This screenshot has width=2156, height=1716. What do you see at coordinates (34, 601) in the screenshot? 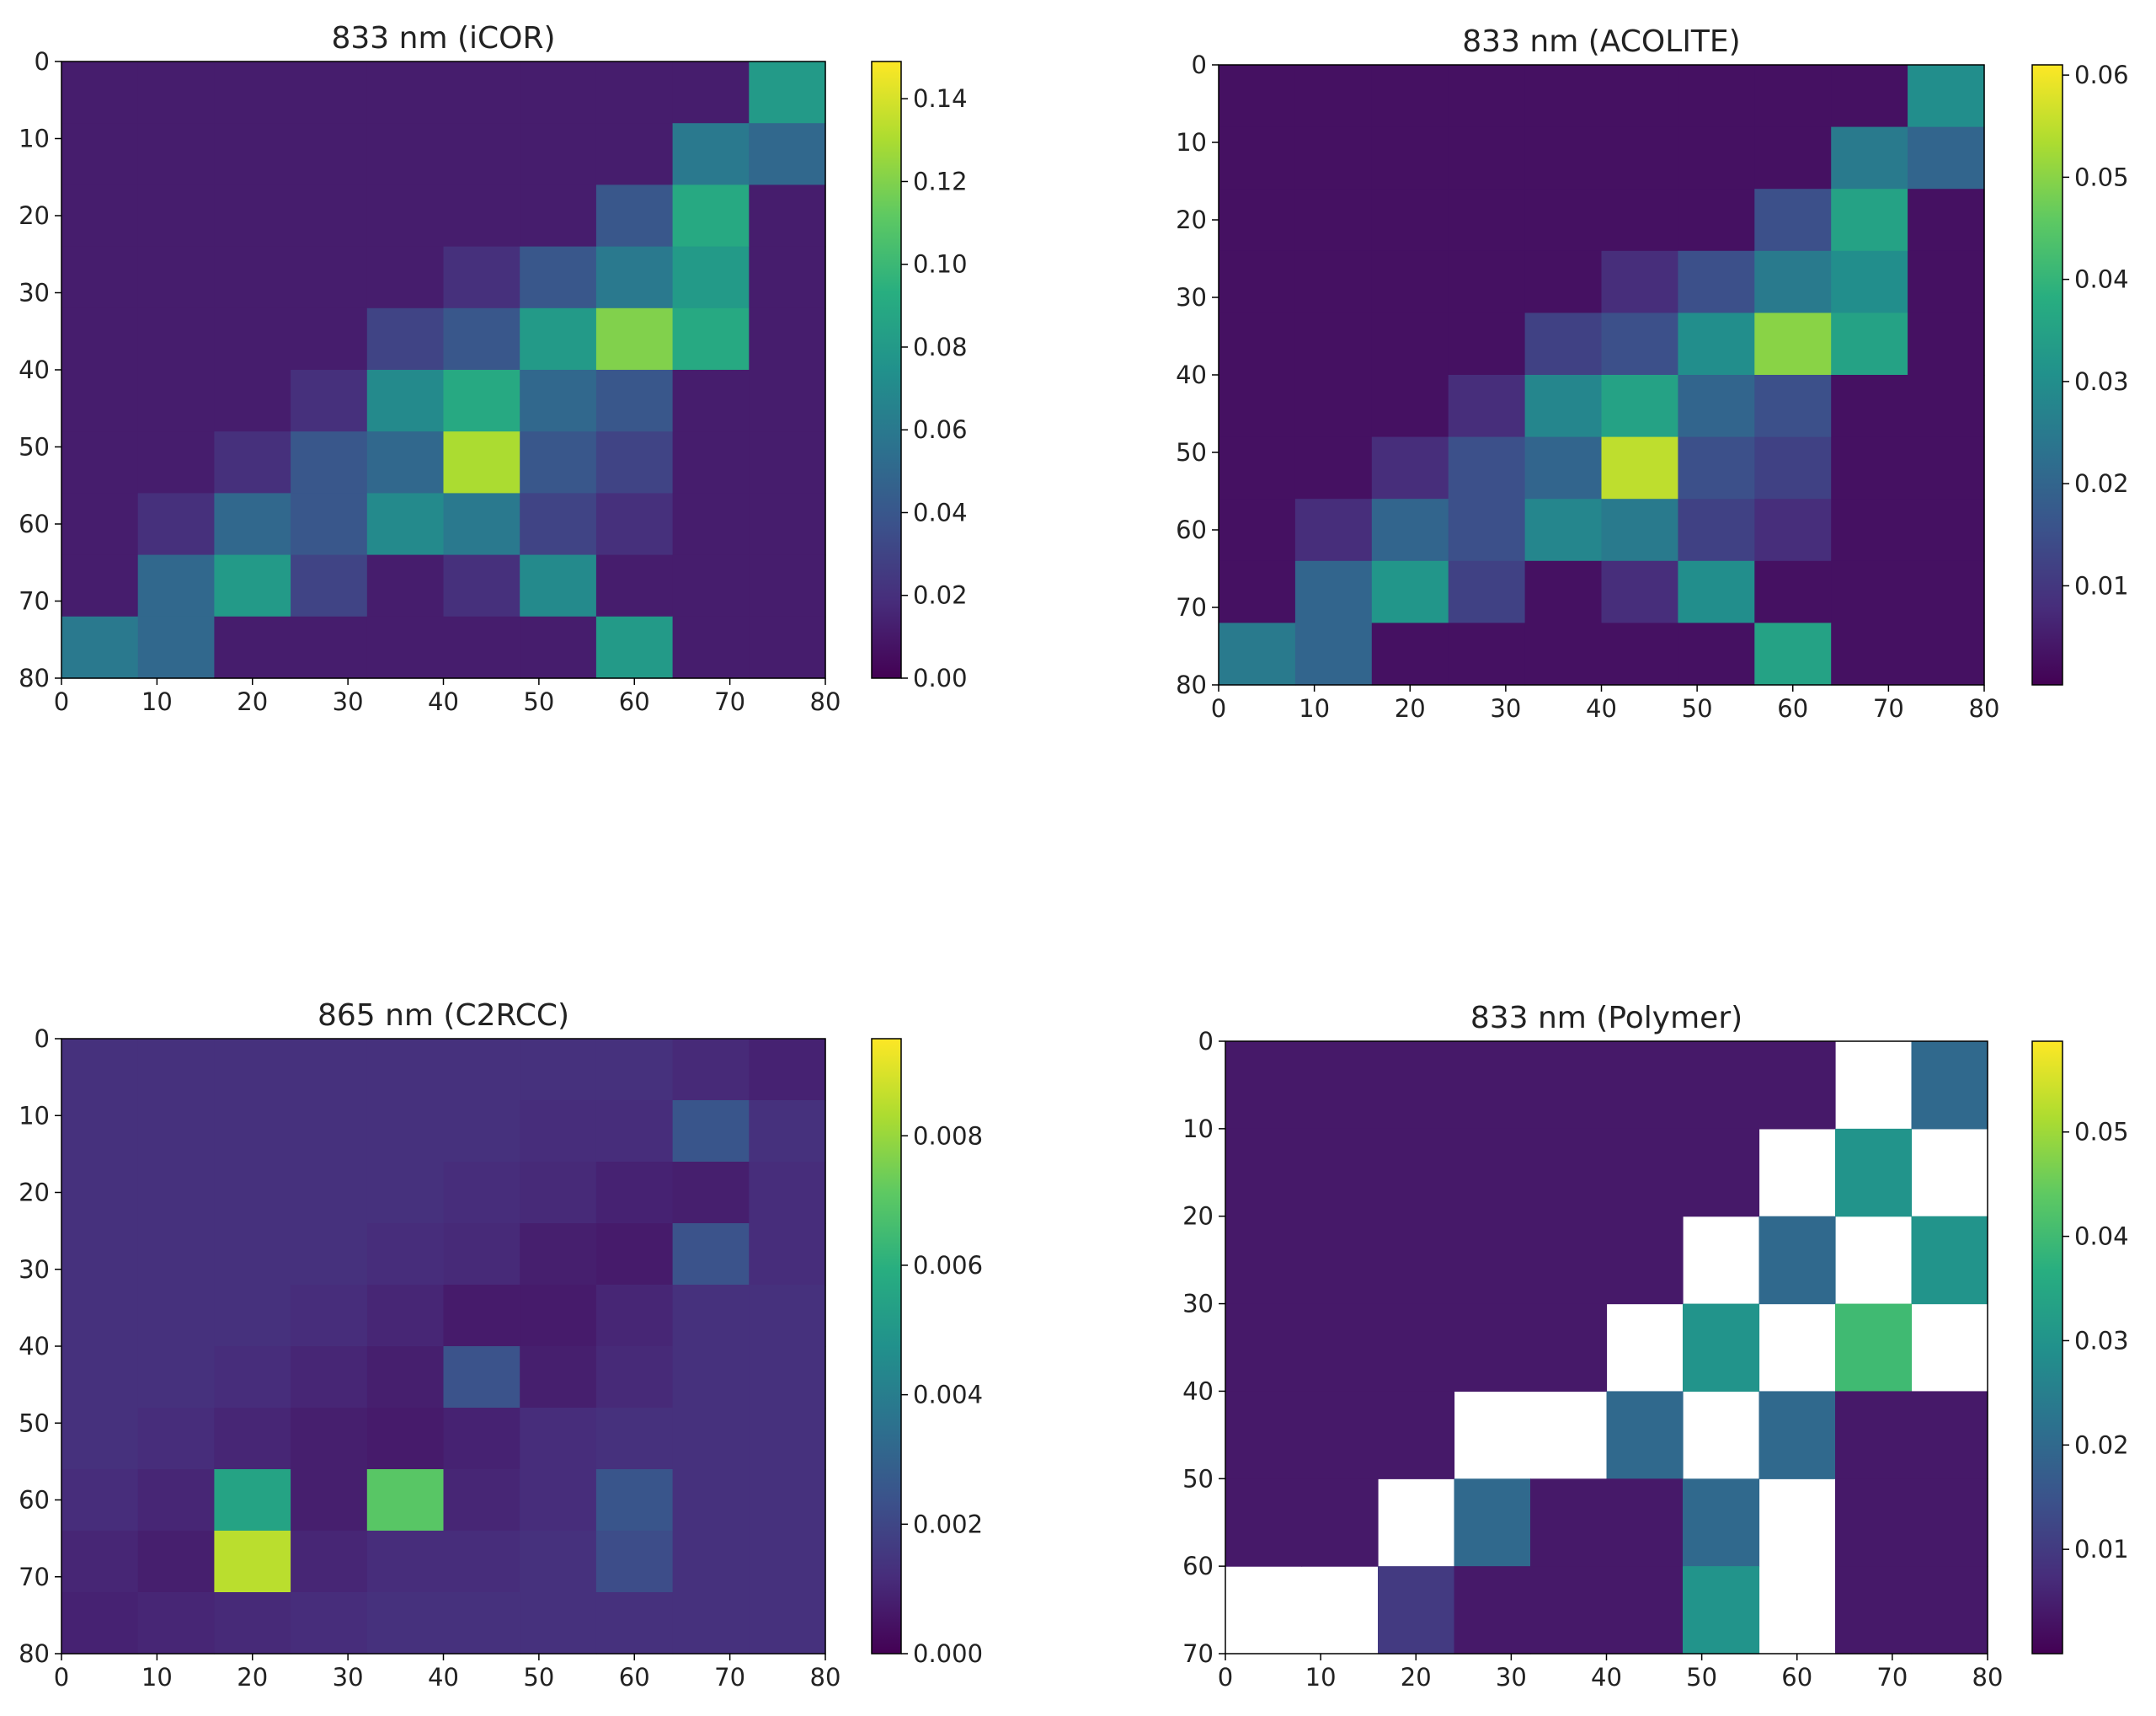
I see `y-tick-label: 70` at bounding box center [34, 601].